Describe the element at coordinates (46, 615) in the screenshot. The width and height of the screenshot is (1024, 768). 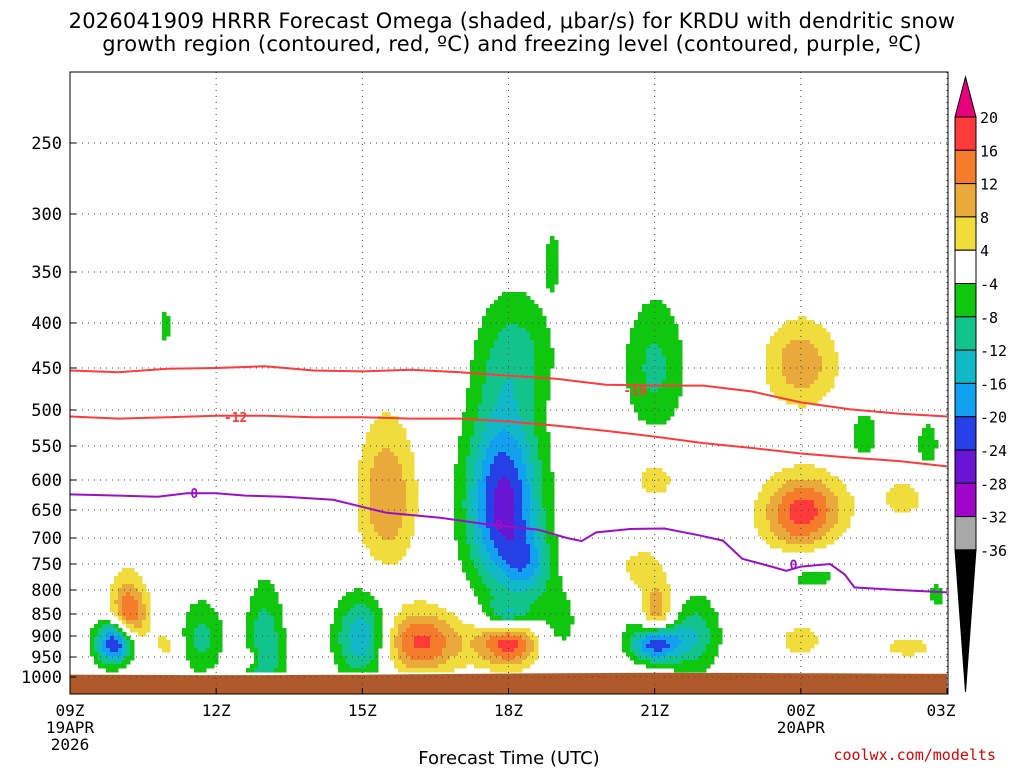
I see `y-tick-label: 850` at that location.